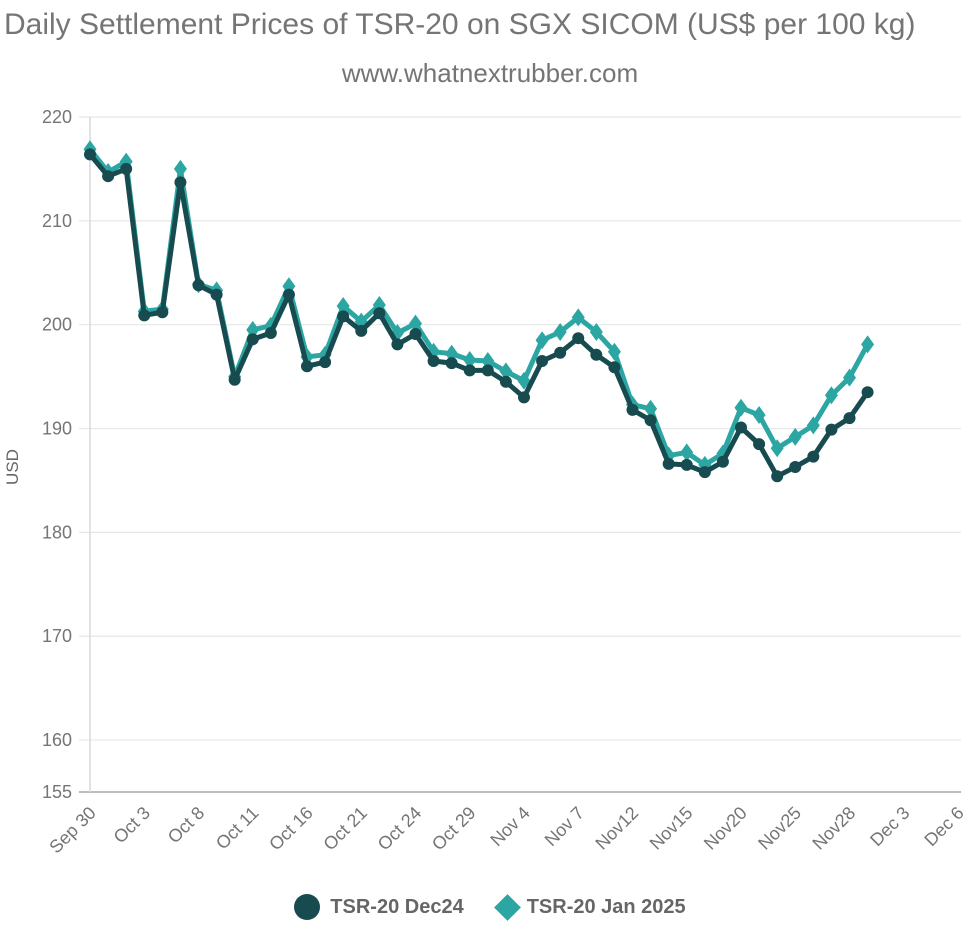 Image resolution: width=980 pixels, height=931 pixels. Describe the element at coordinates (606, 906) in the screenshot. I see `legend-label: TSR-20 Jan 2025` at that location.